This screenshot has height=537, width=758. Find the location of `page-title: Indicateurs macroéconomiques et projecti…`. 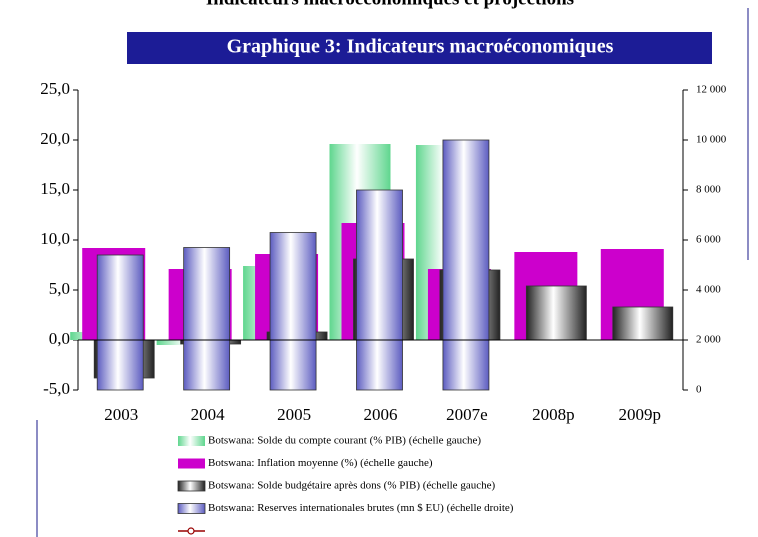

page-title: Indicateurs macroéconomiques et projecti… is located at coordinates (390, 4).